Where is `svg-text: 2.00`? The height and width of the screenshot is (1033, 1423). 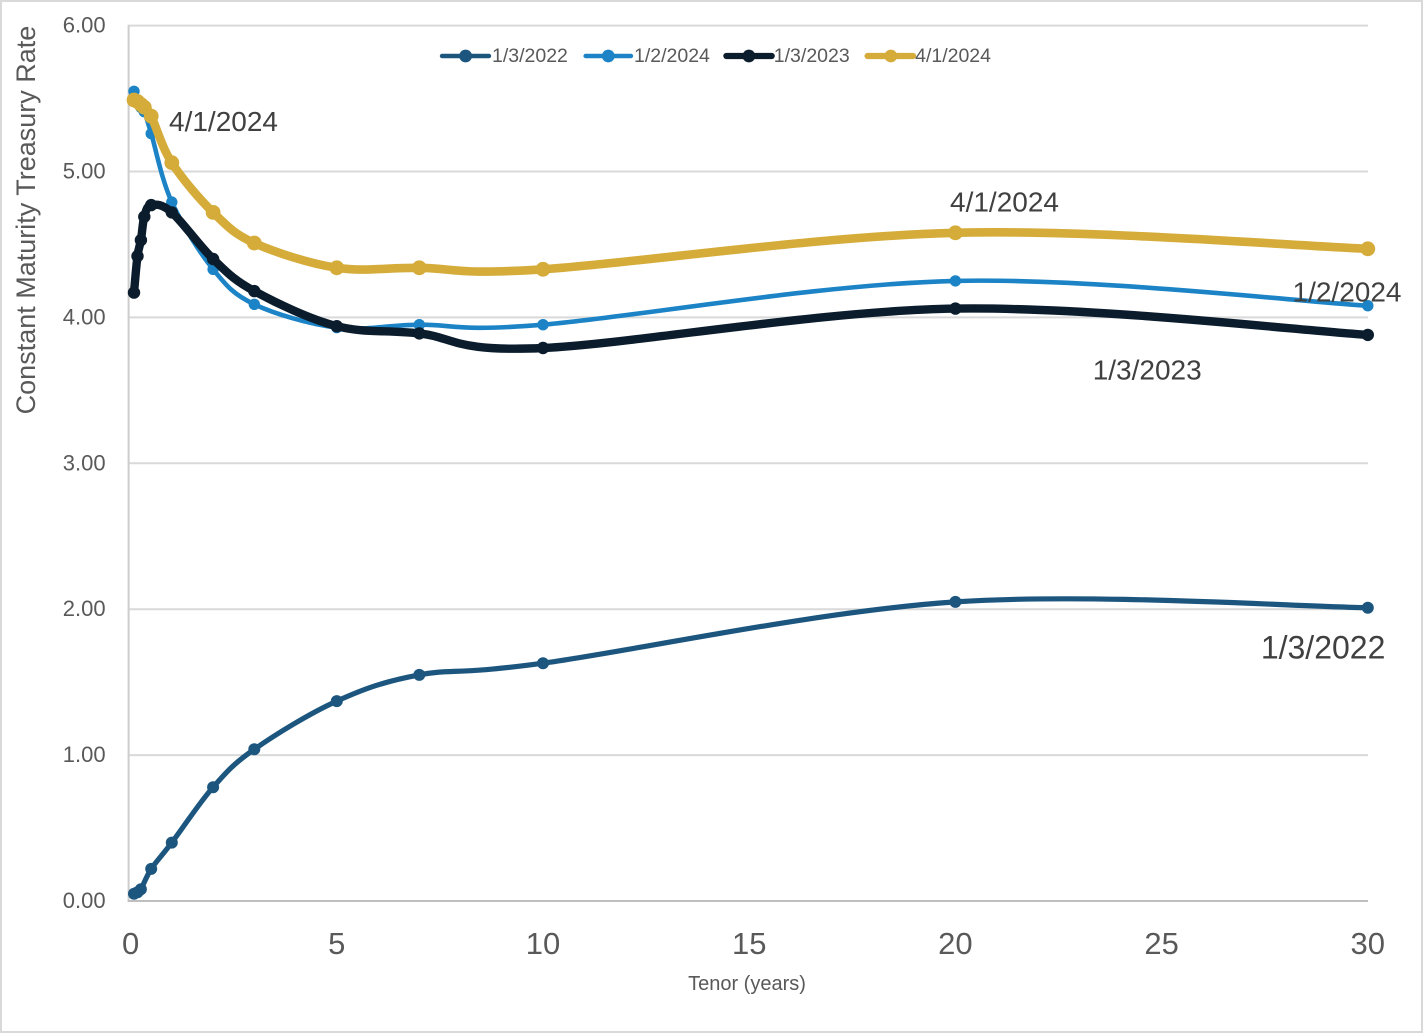 svg-text: 2.00 is located at coordinates (84, 608).